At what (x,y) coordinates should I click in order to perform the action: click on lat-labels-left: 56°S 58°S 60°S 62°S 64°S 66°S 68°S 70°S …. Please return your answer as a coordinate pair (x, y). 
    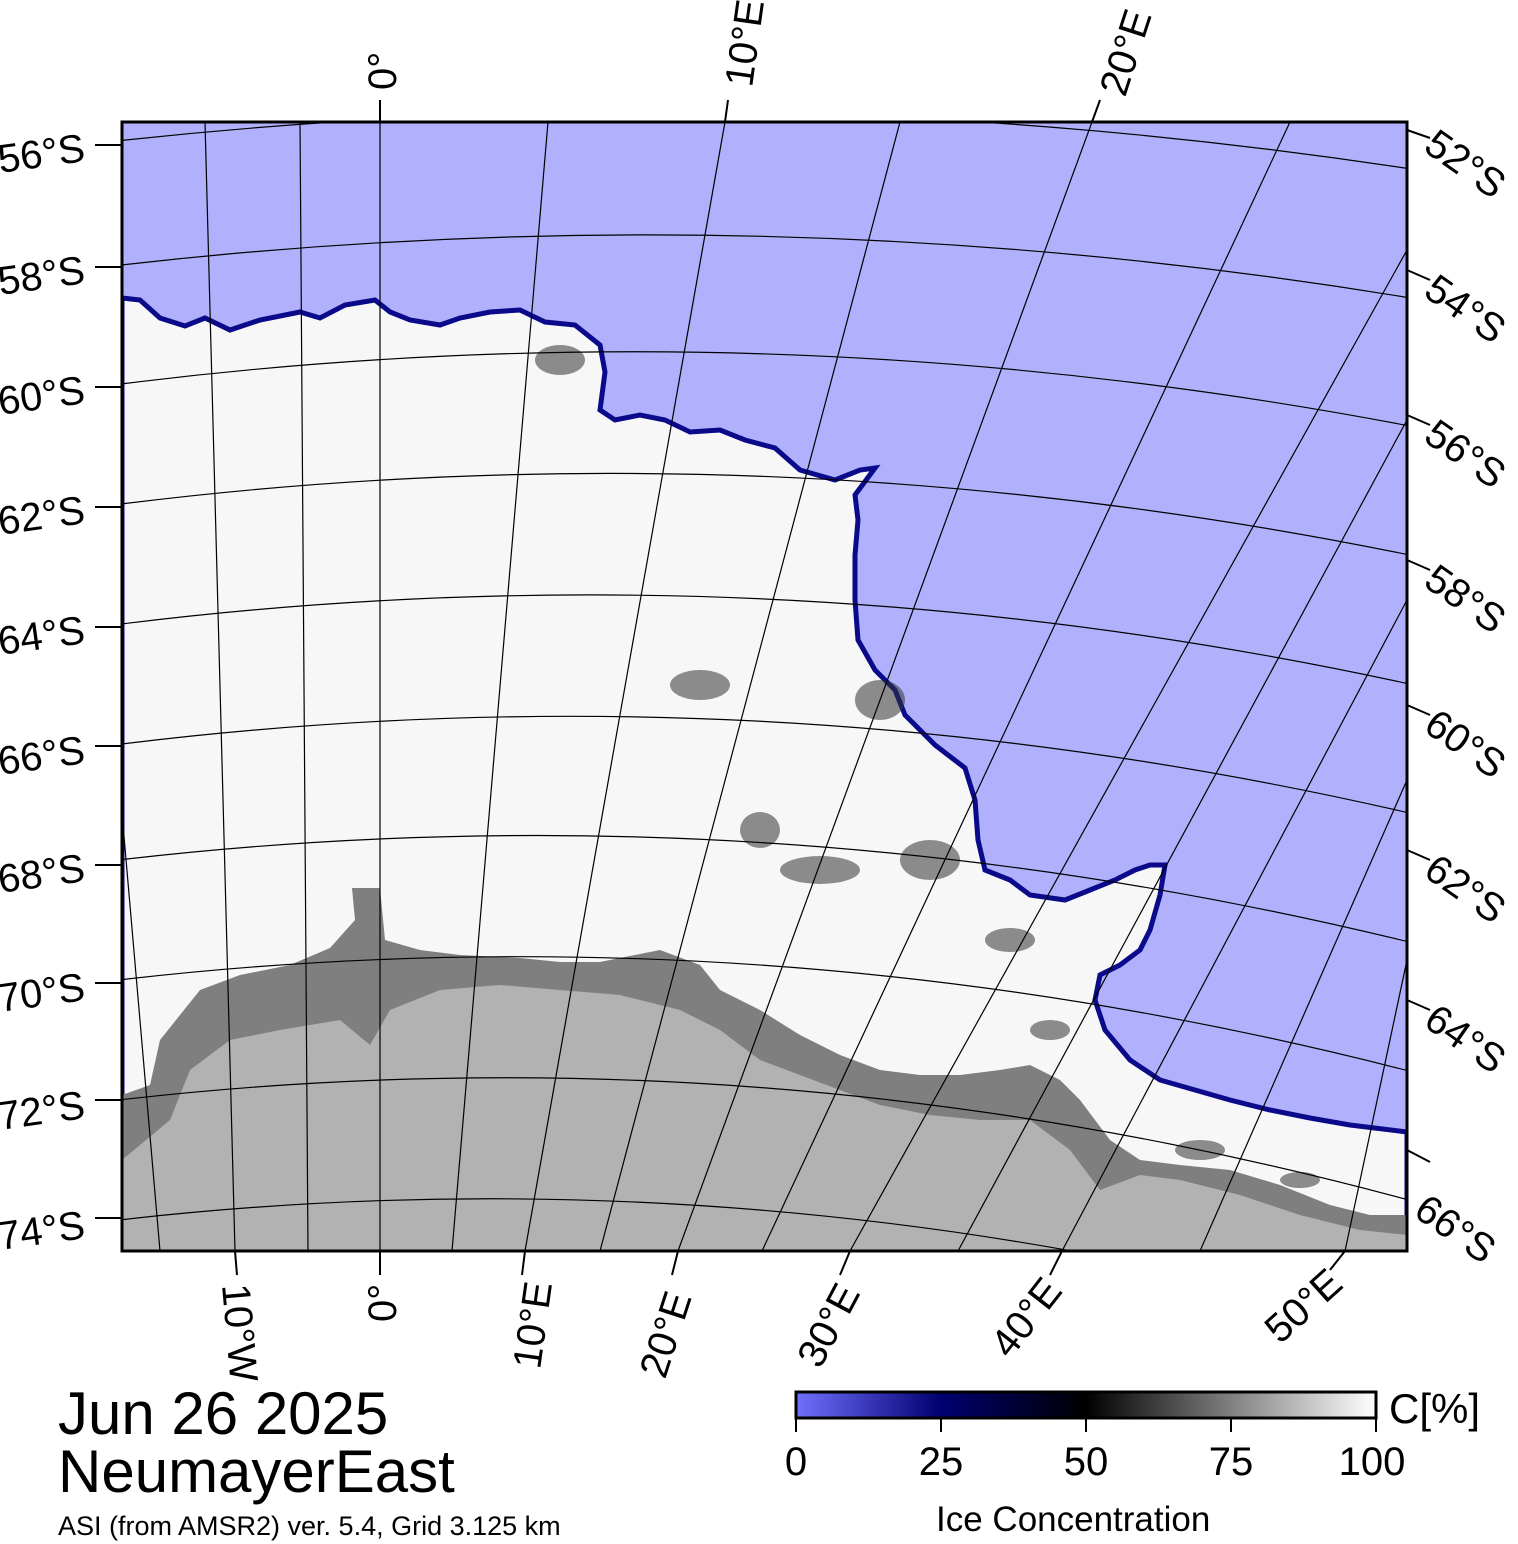
    Looking at the image, I should click on (44, 692).